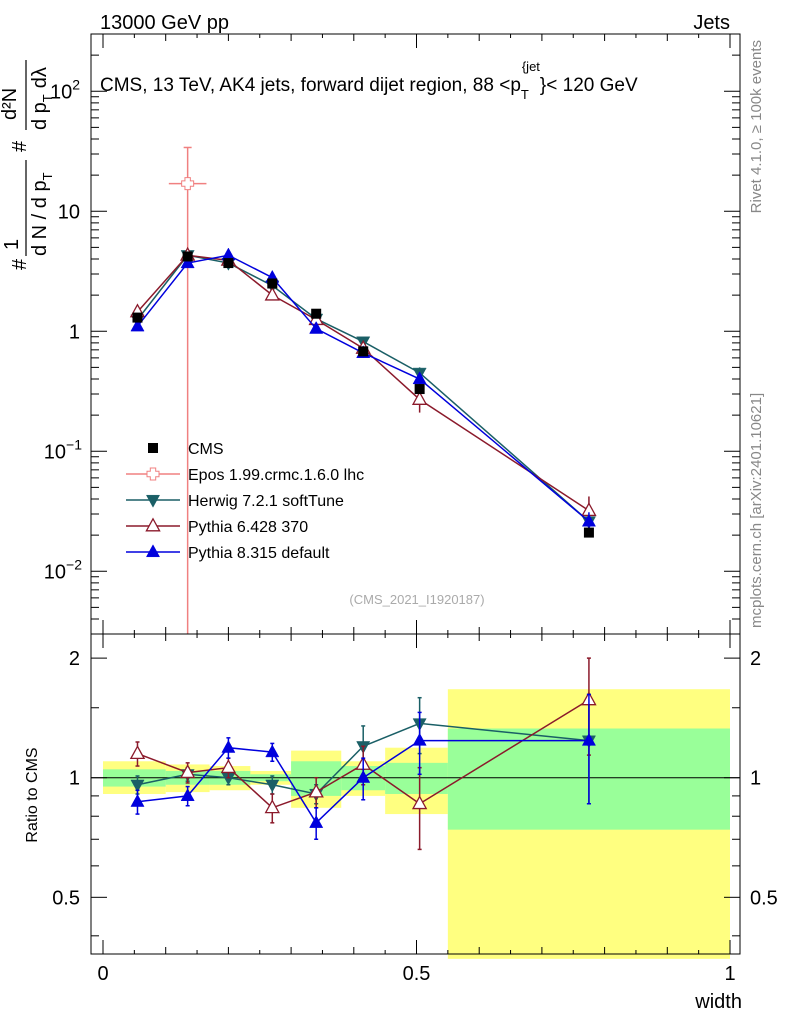 Image resolution: width=786 pixels, height=1024 pixels. Describe the element at coordinates (755, 659) in the screenshot. I see `ratio-y-tick-label-right: 2` at that location.